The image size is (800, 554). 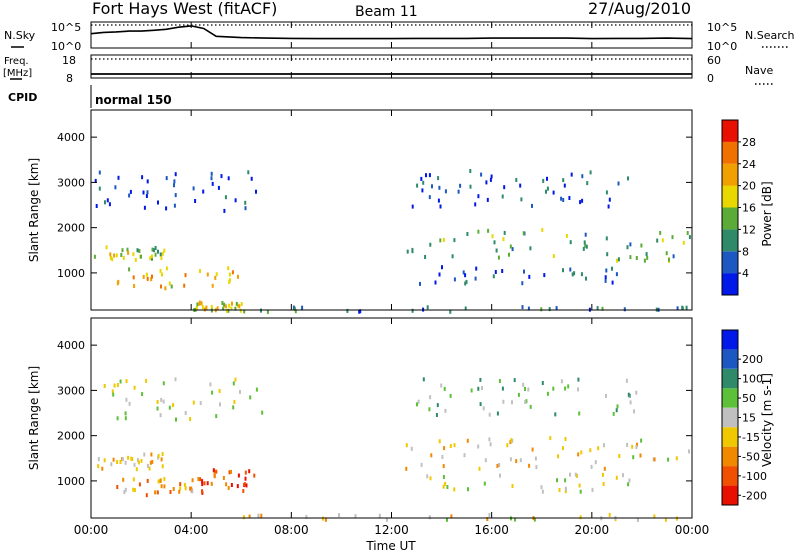 What do you see at coordinates (66, 27) in the screenshot?
I see `noise-tick-top-left: 10^5` at bounding box center [66, 27].